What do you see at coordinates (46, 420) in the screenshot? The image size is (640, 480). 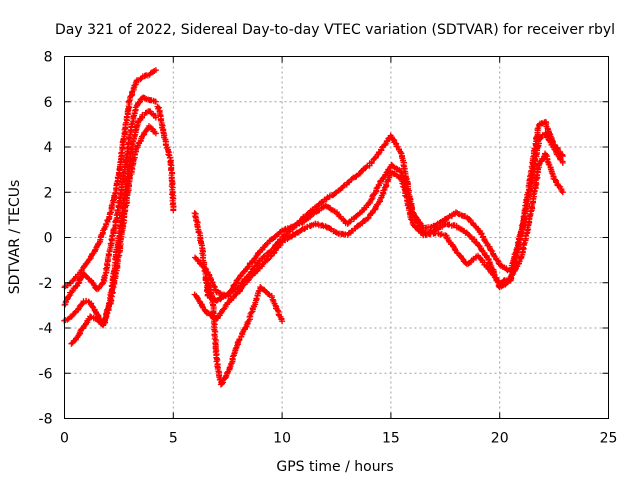 I see `y-tick-label: -8` at bounding box center [46, 420].